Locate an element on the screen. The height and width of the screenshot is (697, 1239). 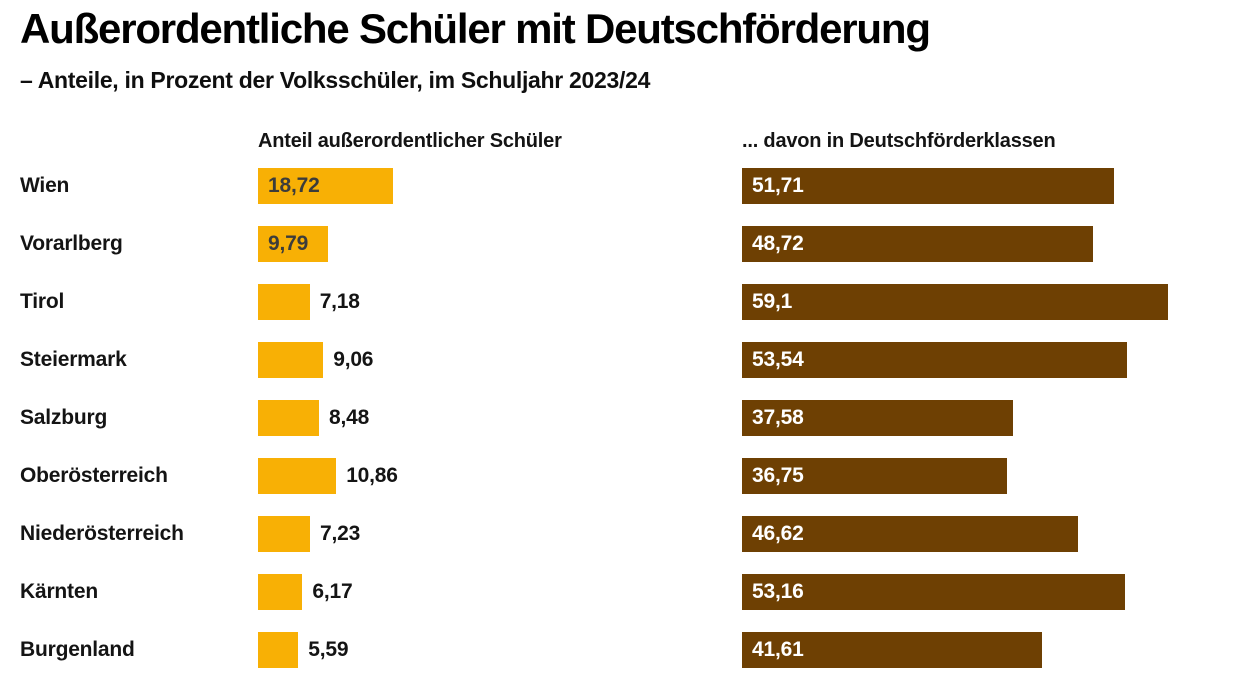
chart-row: Steiermark 9,06 53,54 is located at coordinates (619, 360).